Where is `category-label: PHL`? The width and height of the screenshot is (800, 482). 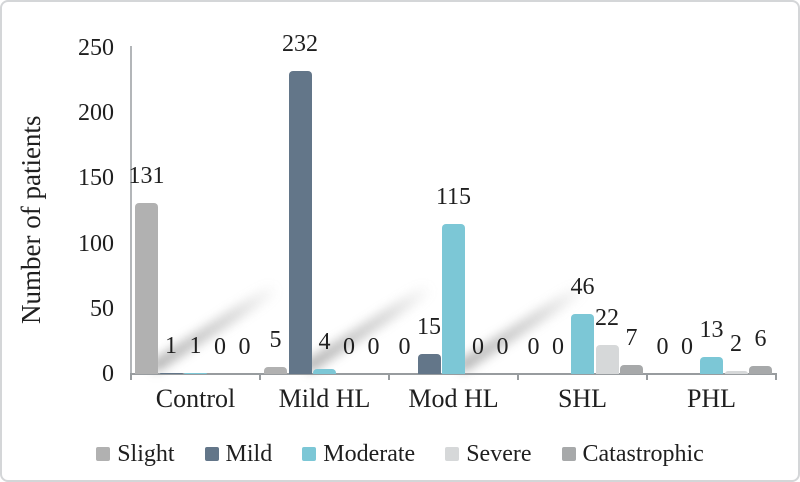
category-label: PHL is located at coordinates (711, 398).